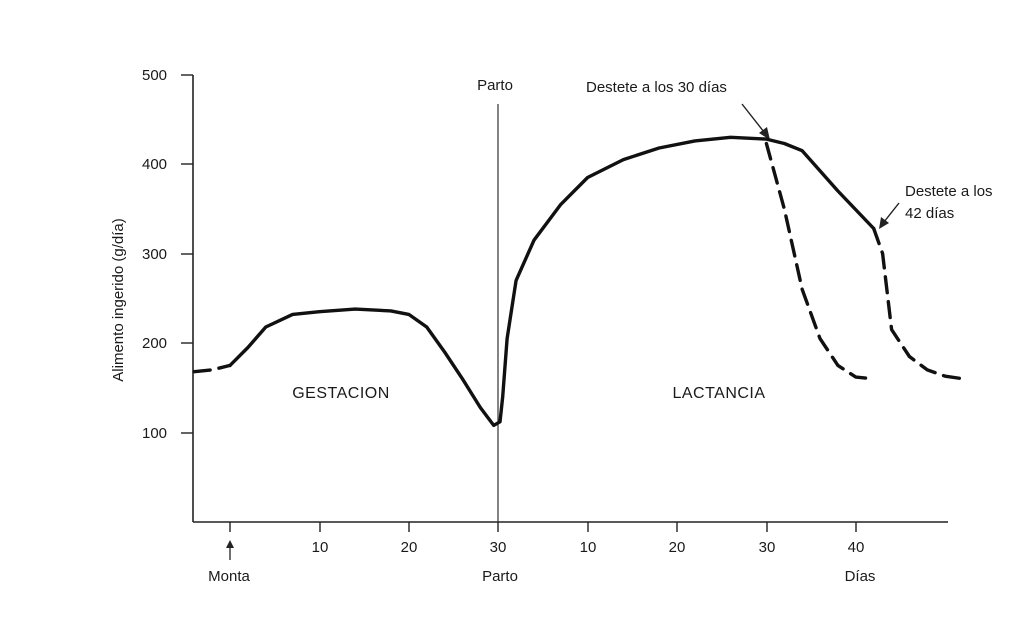  Describe the element at coordinates (320, 547) in the screenshot. I see `x-tick-label-gest-10: 10` at that location.